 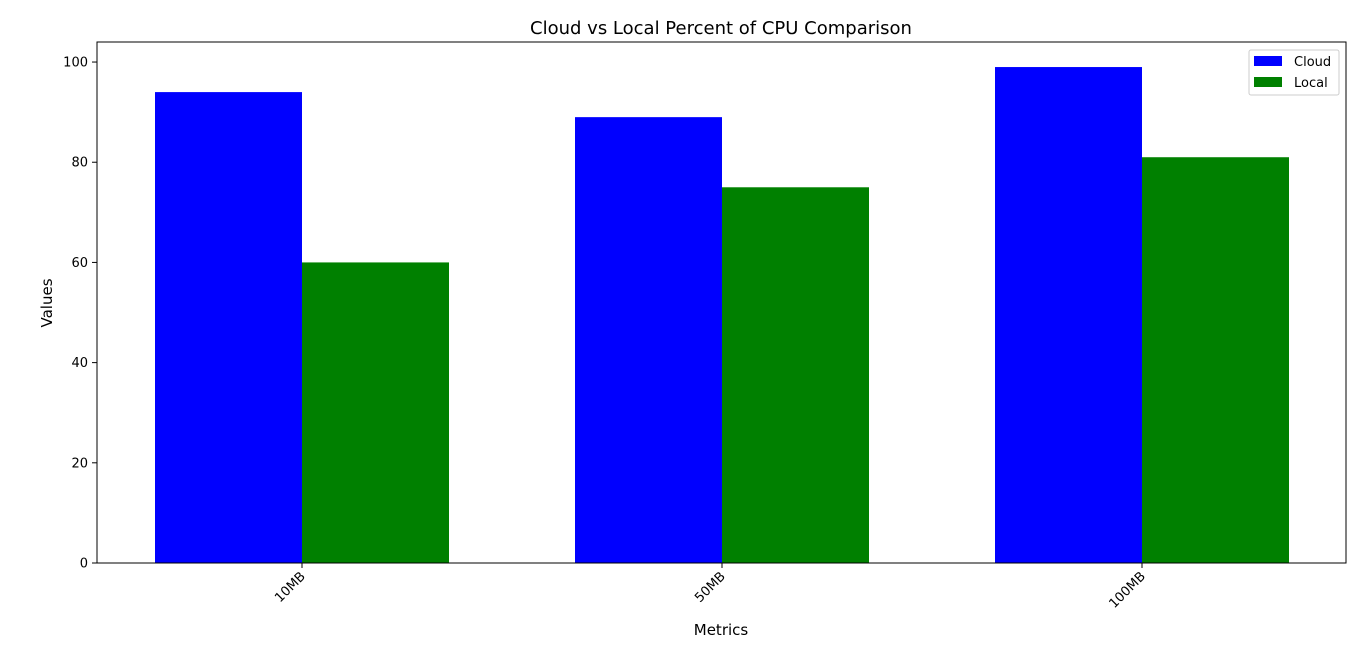 What do you see at coordinates (79, 363) in the screenshot?
I see `y-tick-label: 40` at bounding box center [79, 363].